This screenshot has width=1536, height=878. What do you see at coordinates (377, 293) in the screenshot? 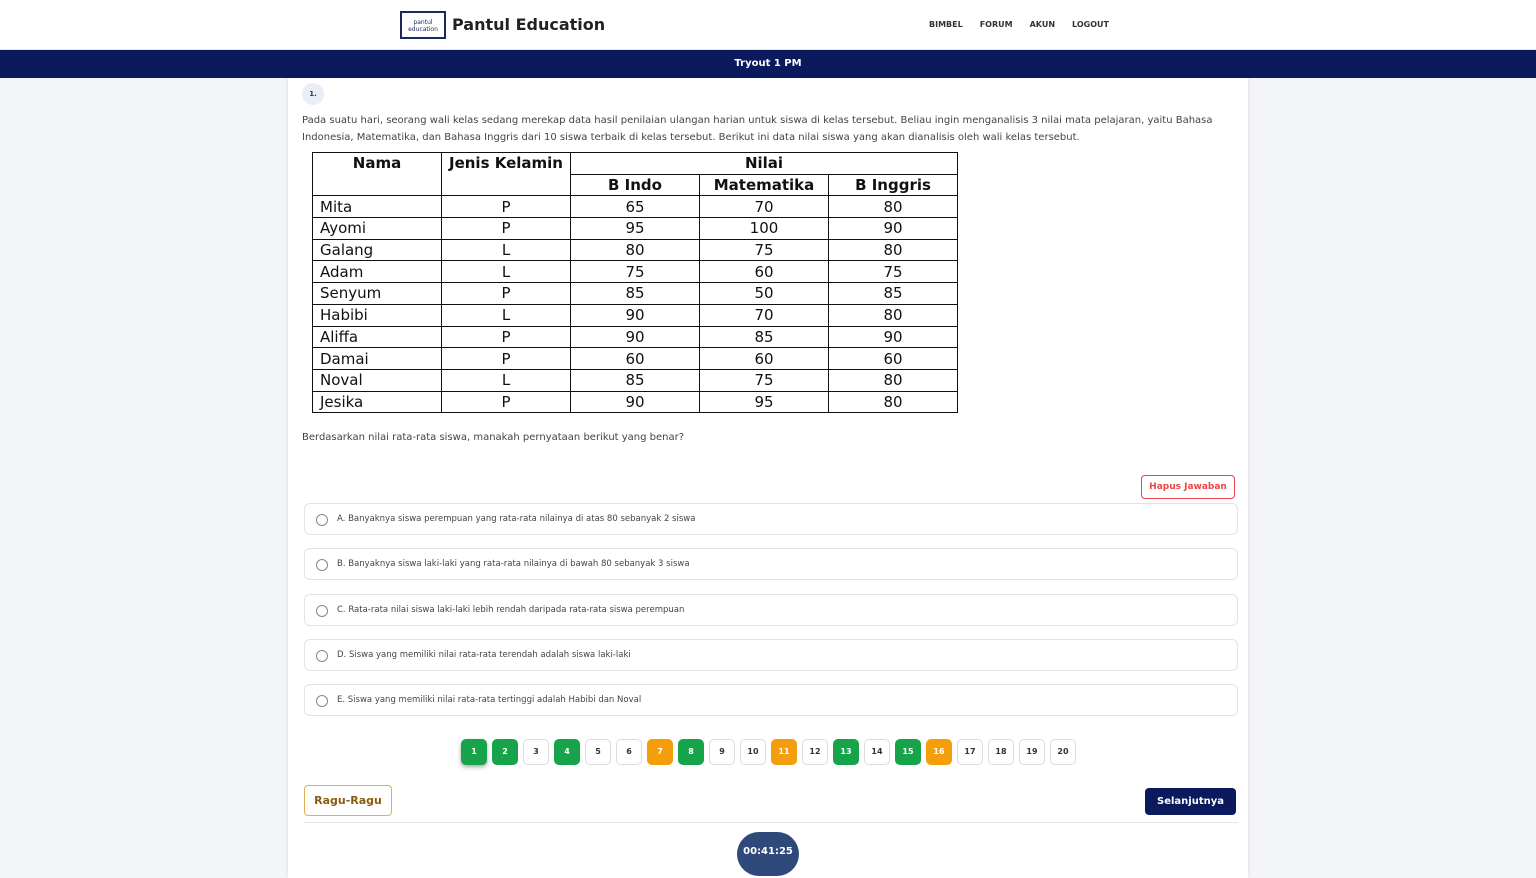
I see `table-cell: Senyum` at bounding box center [377, 293].